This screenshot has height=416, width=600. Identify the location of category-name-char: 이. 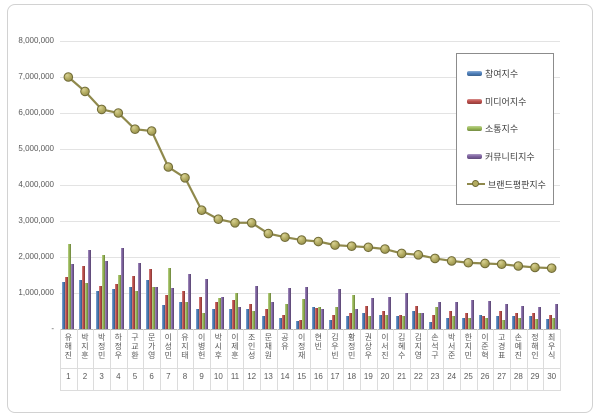
(235, 337).